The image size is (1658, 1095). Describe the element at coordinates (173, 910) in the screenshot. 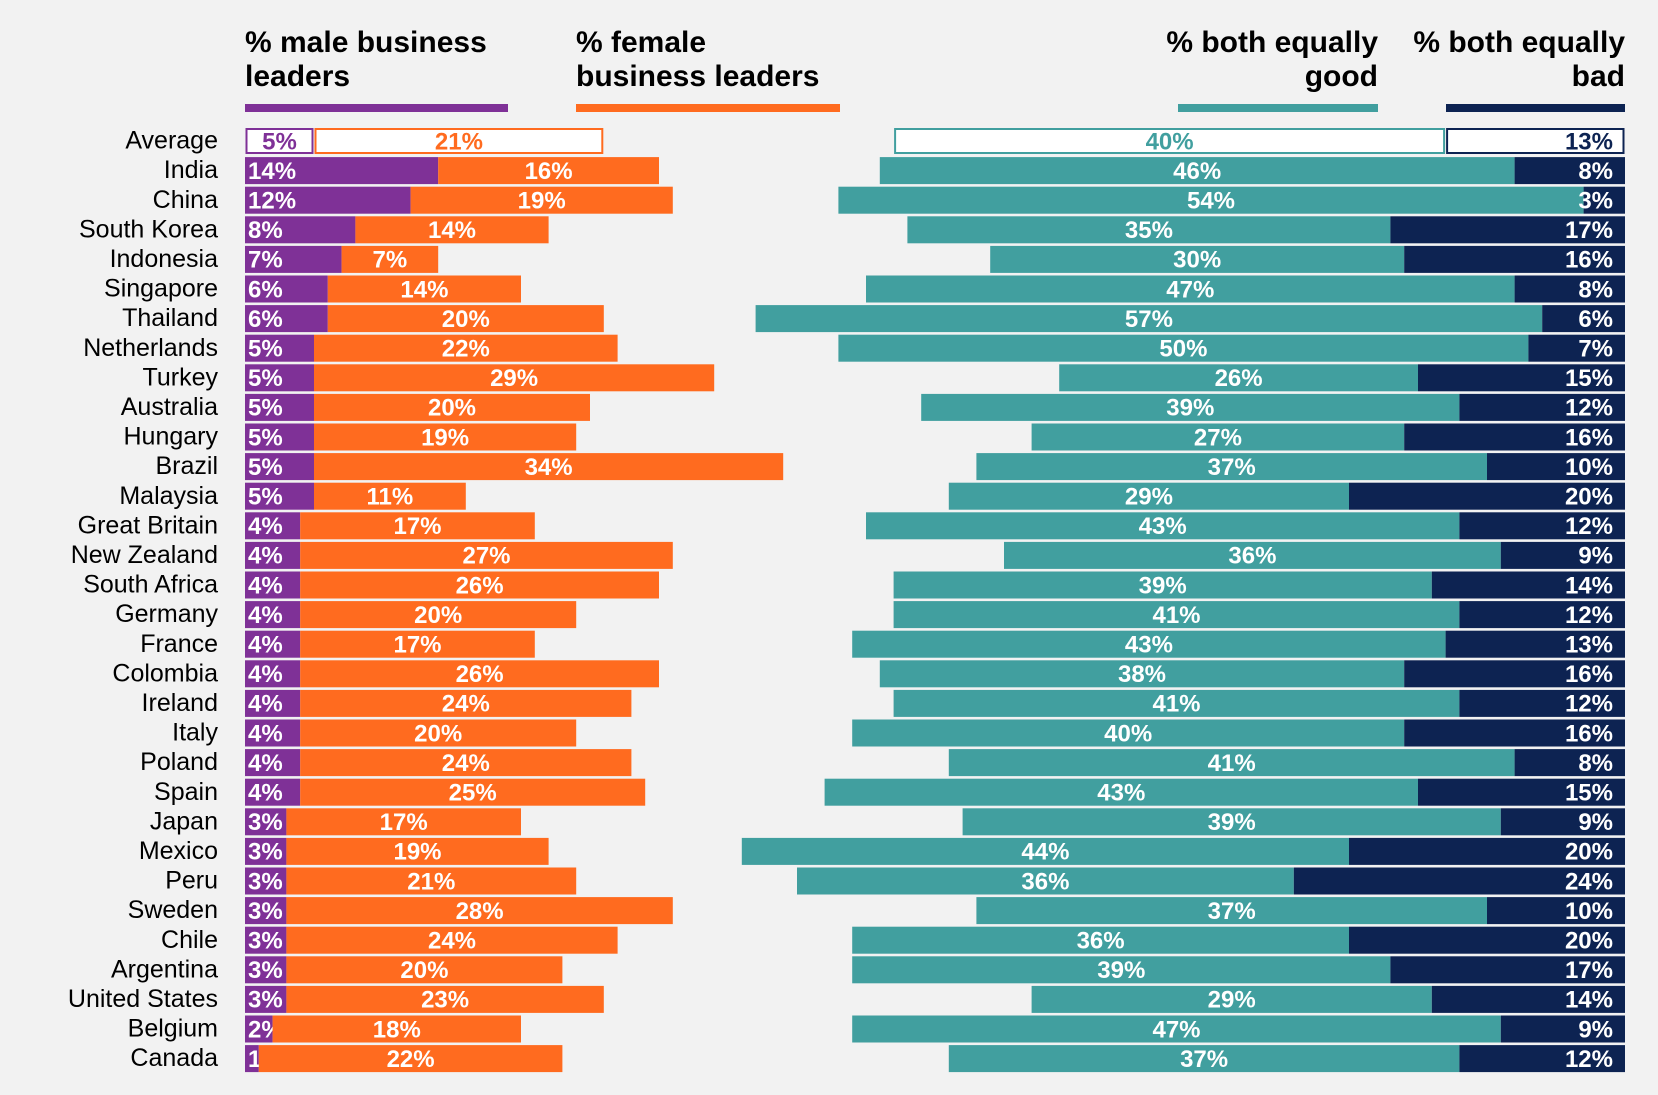

I see `category-label: Sweden` at that location.